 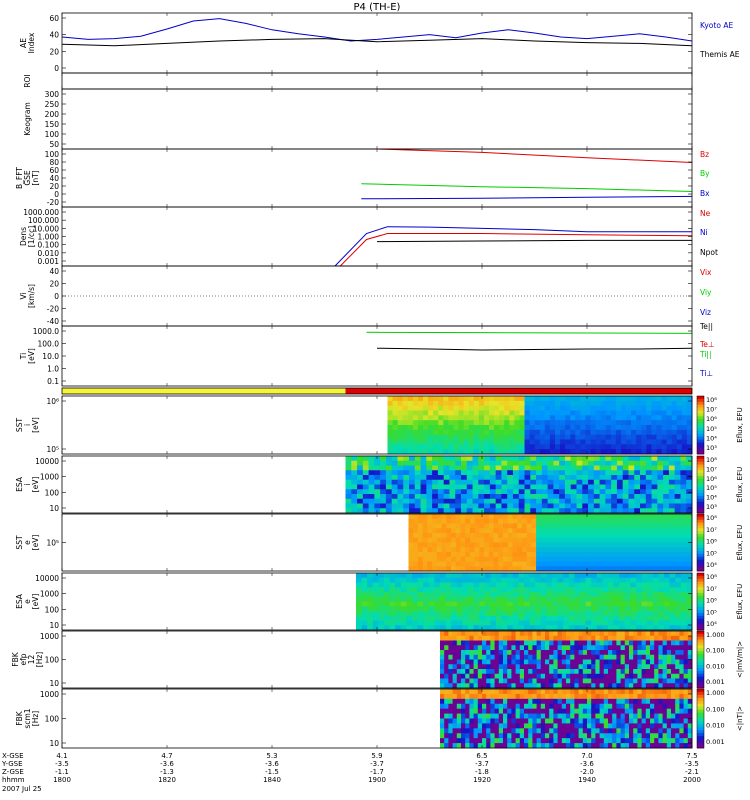 What do you see at coordinates (700, 421) in the screenshot?
I see `colorbar-step` at bounding box center [700, 421].